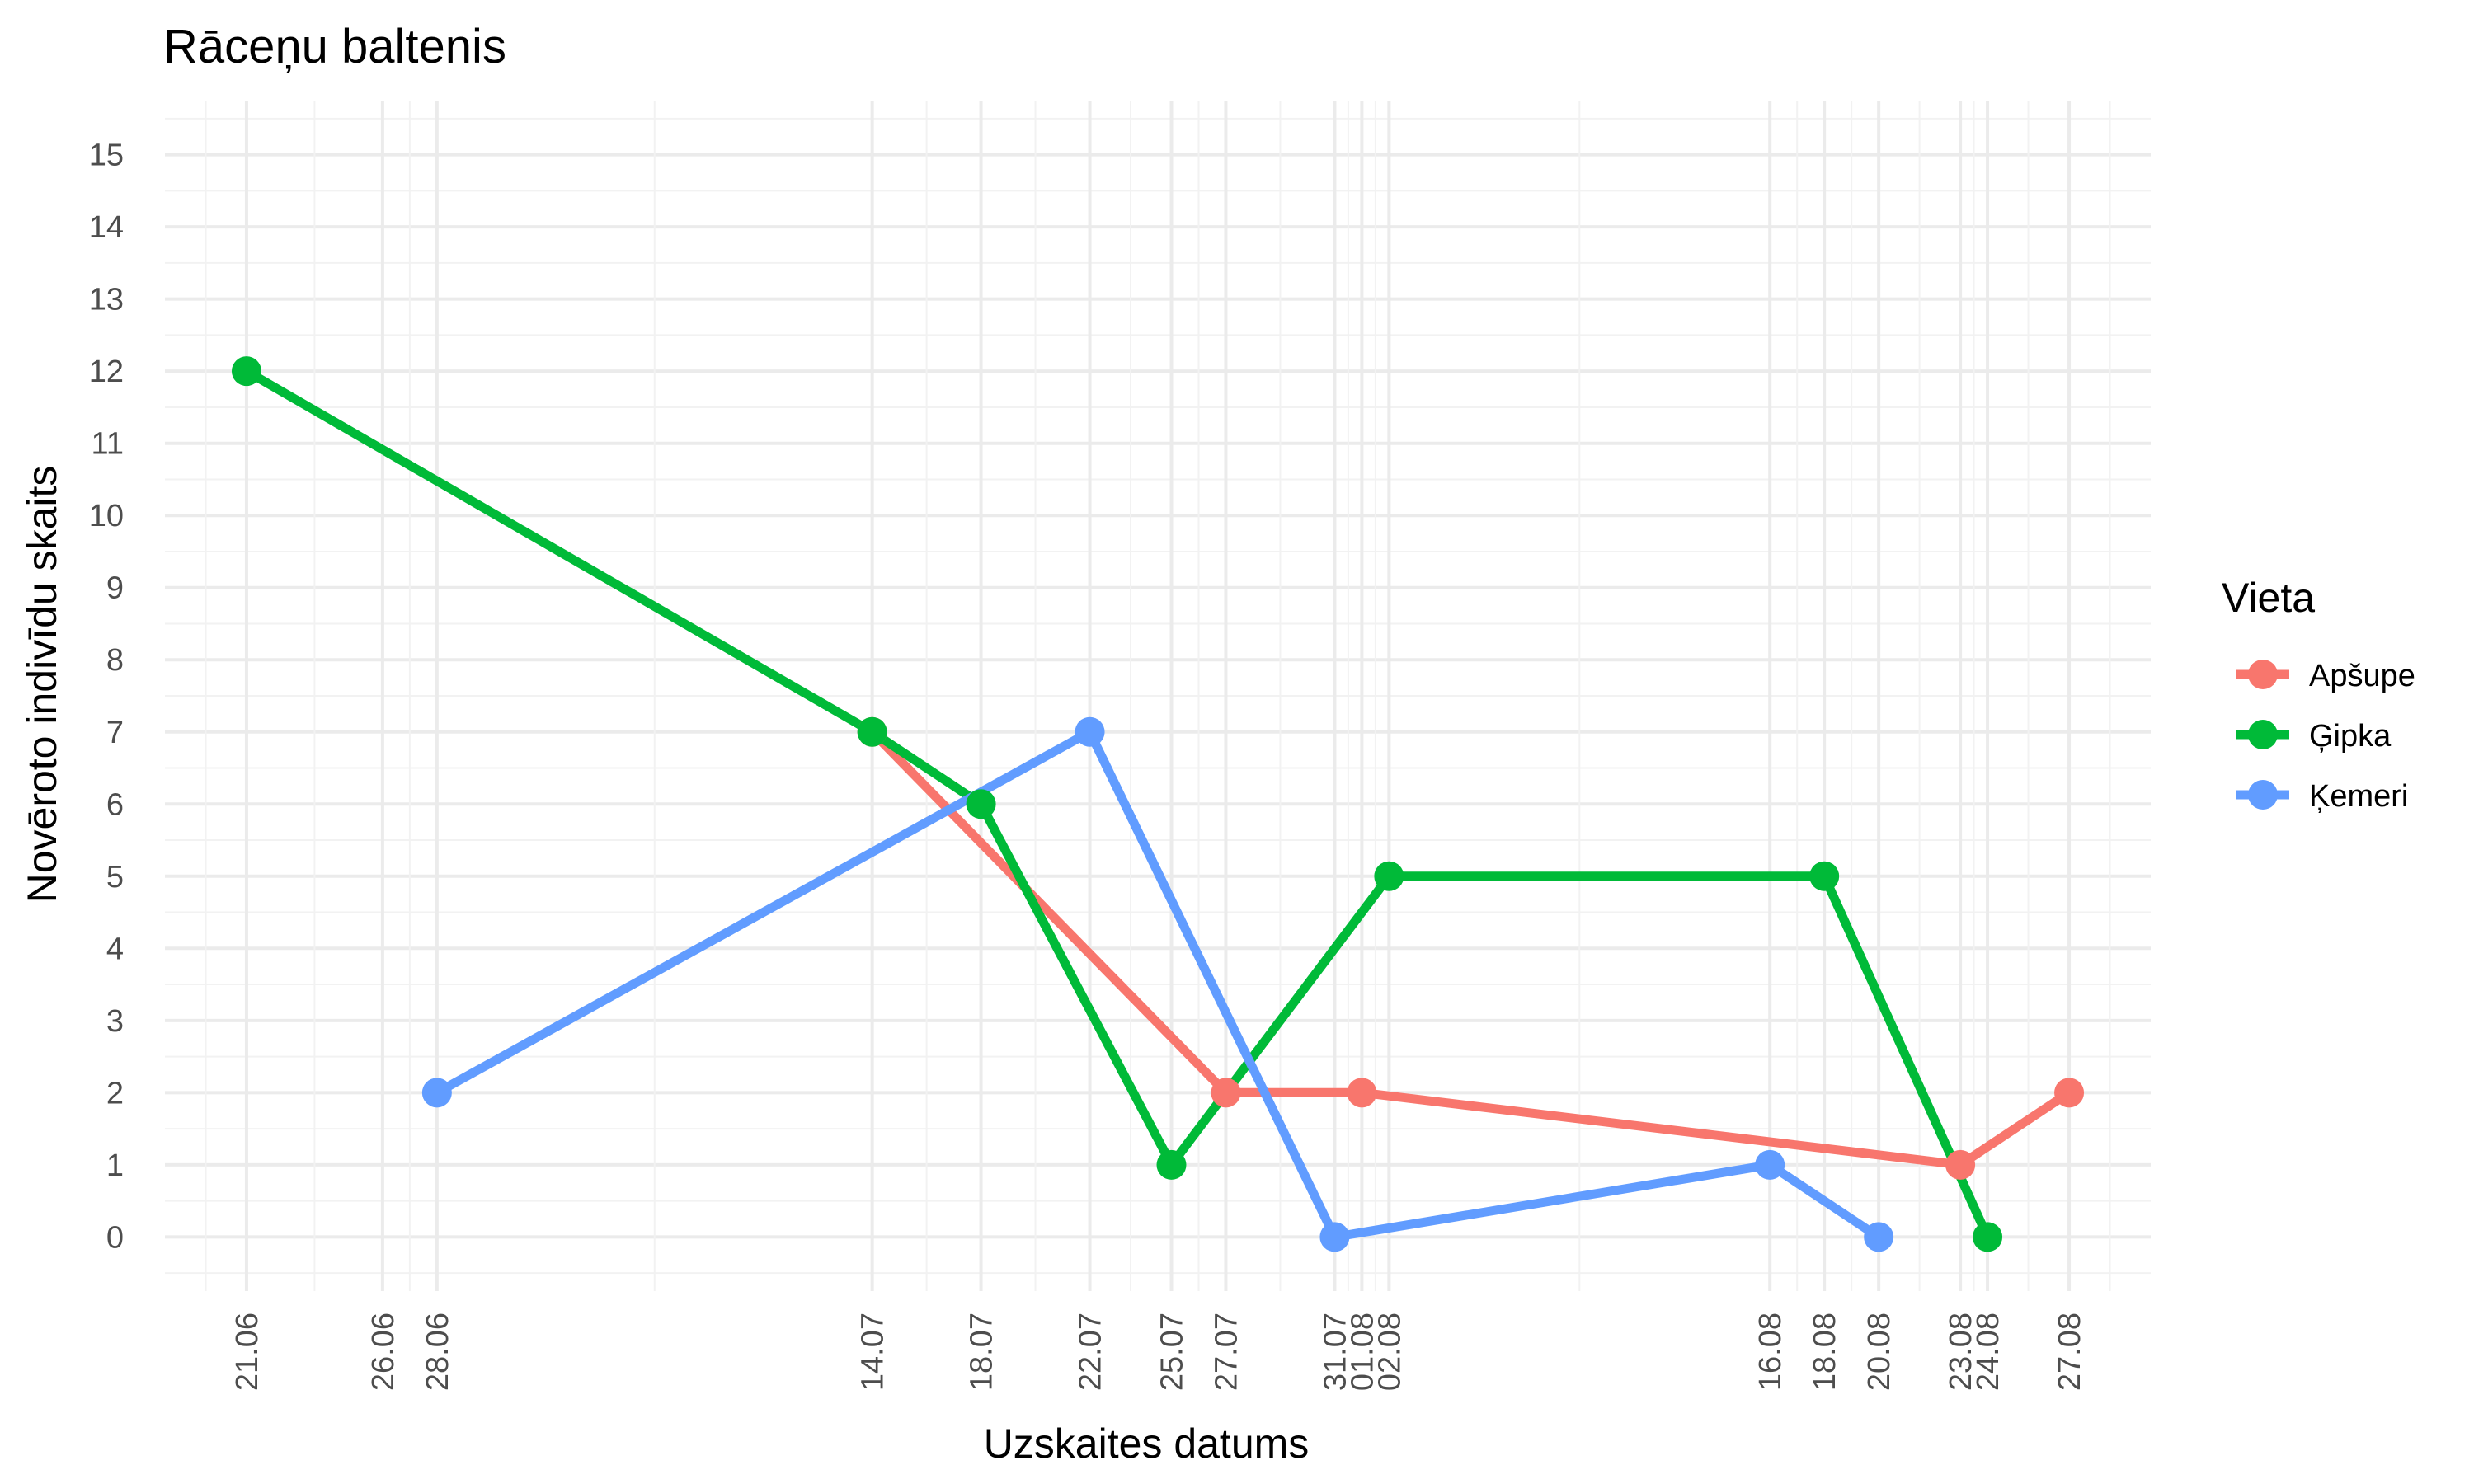 This screenshot has width=2474, height=1484. Describe the element at coordinates (982, 1352) in the screenshot. I see `x-tick-label: 18.07` at that location.